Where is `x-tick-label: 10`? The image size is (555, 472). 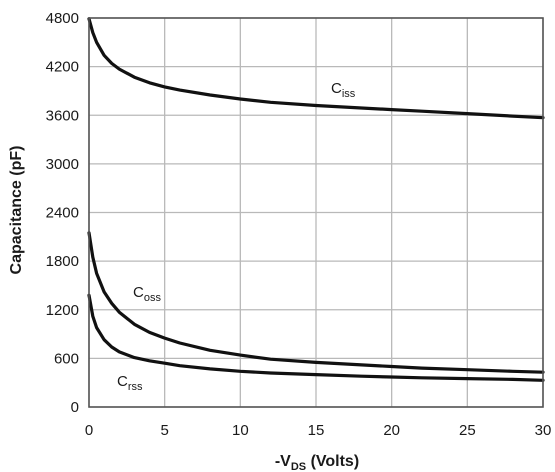 x-tick-label: 10 is located at coordinates (240, 430).